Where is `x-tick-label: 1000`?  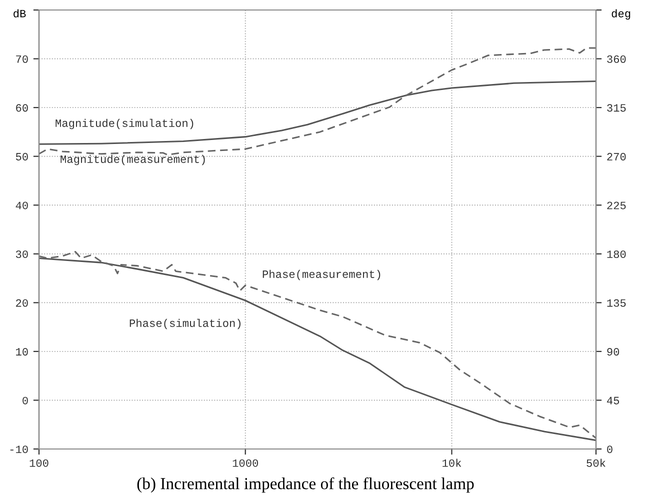 x-tick-label: 1000 is located at coordinates (245, 463).